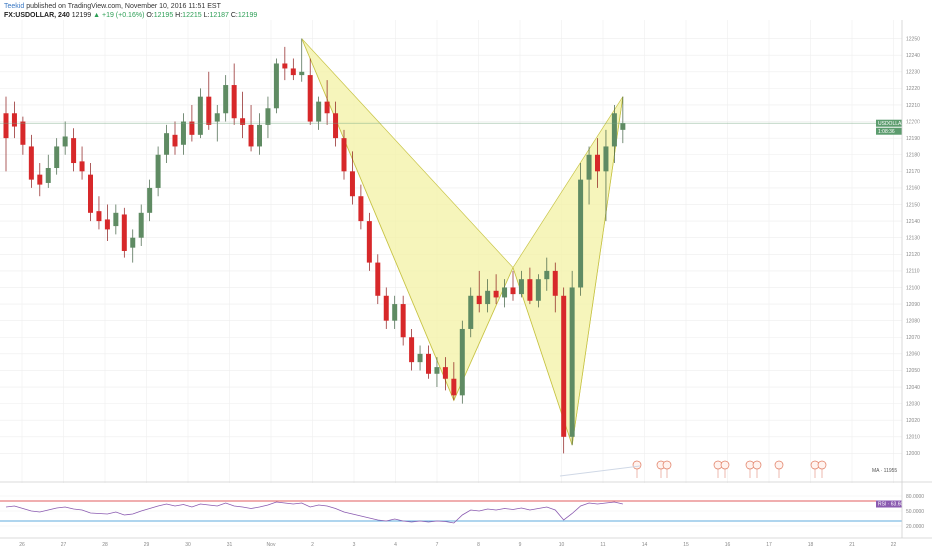 This screenshot has width=932, height=550. I want to click on x-tick-label: 8, so click(478, 545).